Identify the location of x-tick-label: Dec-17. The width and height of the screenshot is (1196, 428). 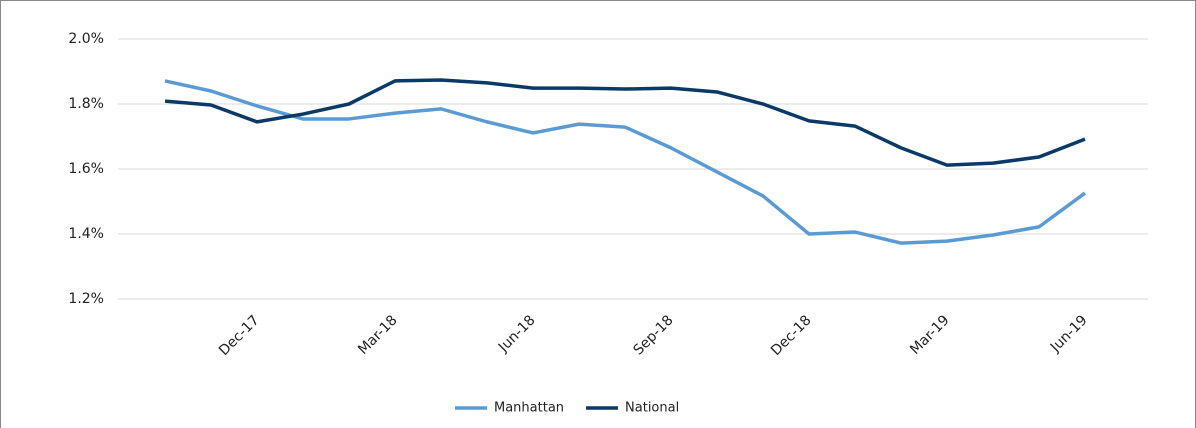
(239, 335).